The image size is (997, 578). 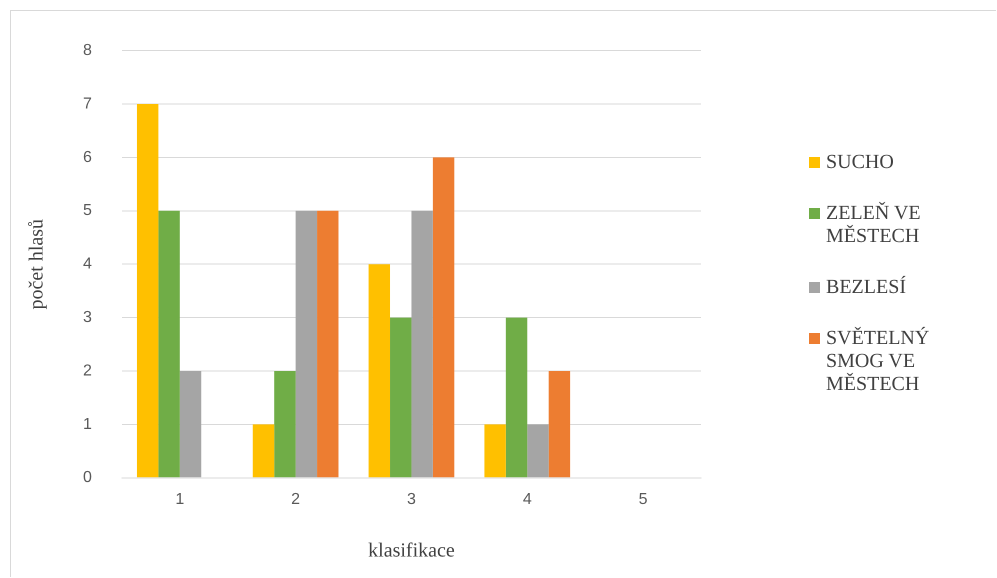 What do you see at coordinates (87, 477) in the screenshot?
I see `y-tick-label: 0` at bounding box center [87, 477].